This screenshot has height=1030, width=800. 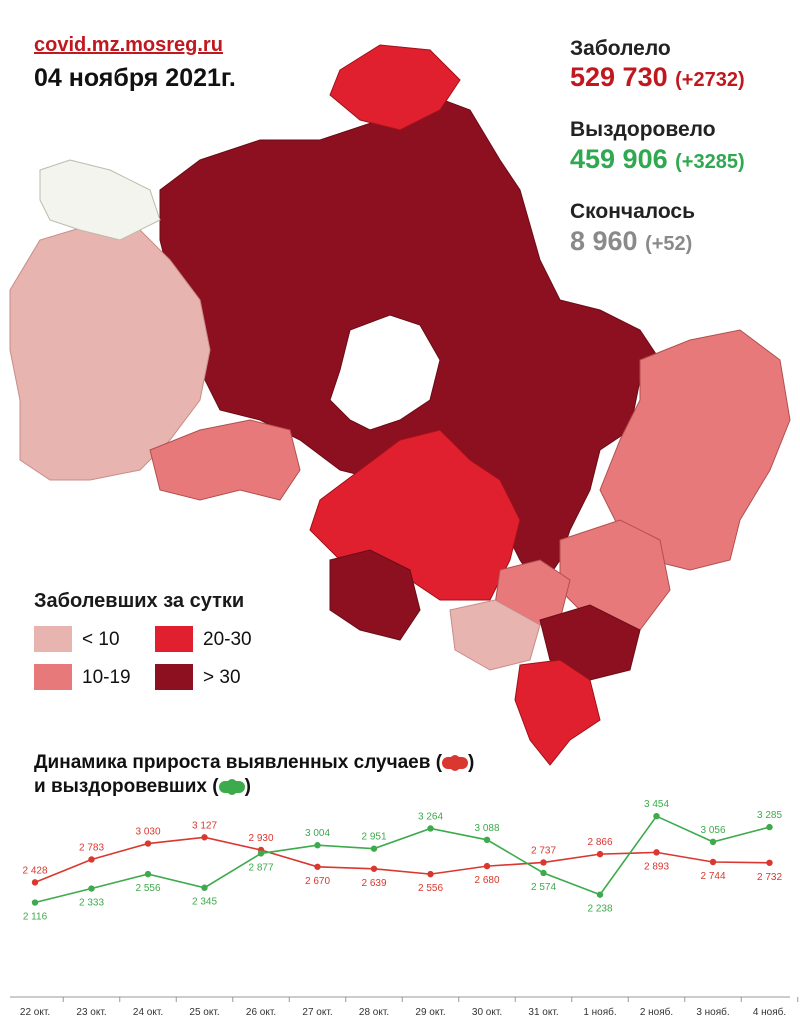 What do you see at coordinates (487, 1012) in the screenshot?
I see `x-tick-label-8: 30 окт.` at bounding box center [487, 1012].